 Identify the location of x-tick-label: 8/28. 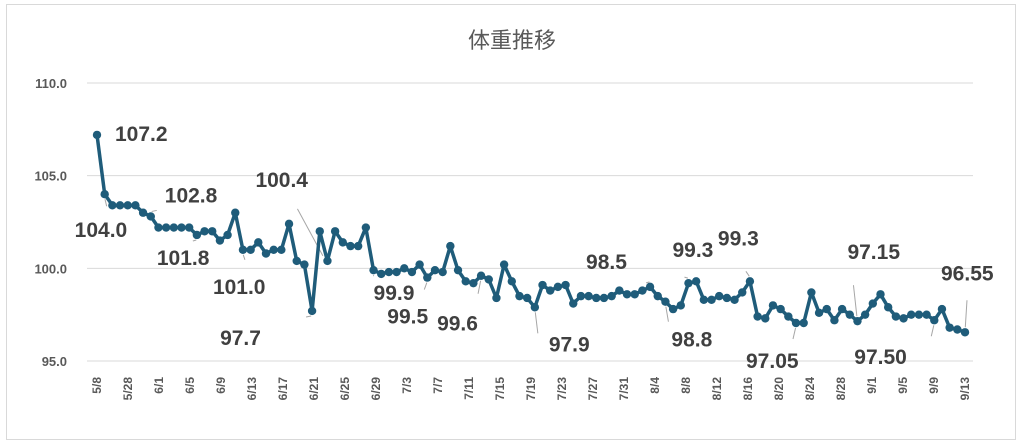
(841, 389).